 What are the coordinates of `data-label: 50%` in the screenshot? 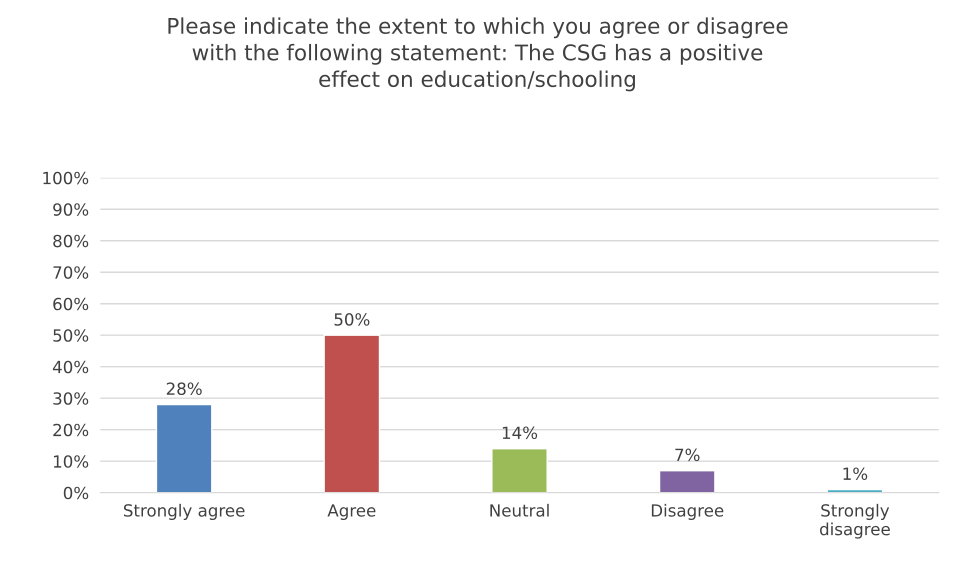 It's located at (352, 319).